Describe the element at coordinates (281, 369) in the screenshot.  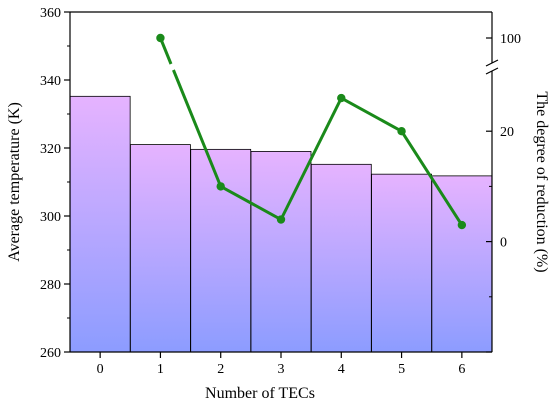
I see `x-tick-label: 3` at that location.